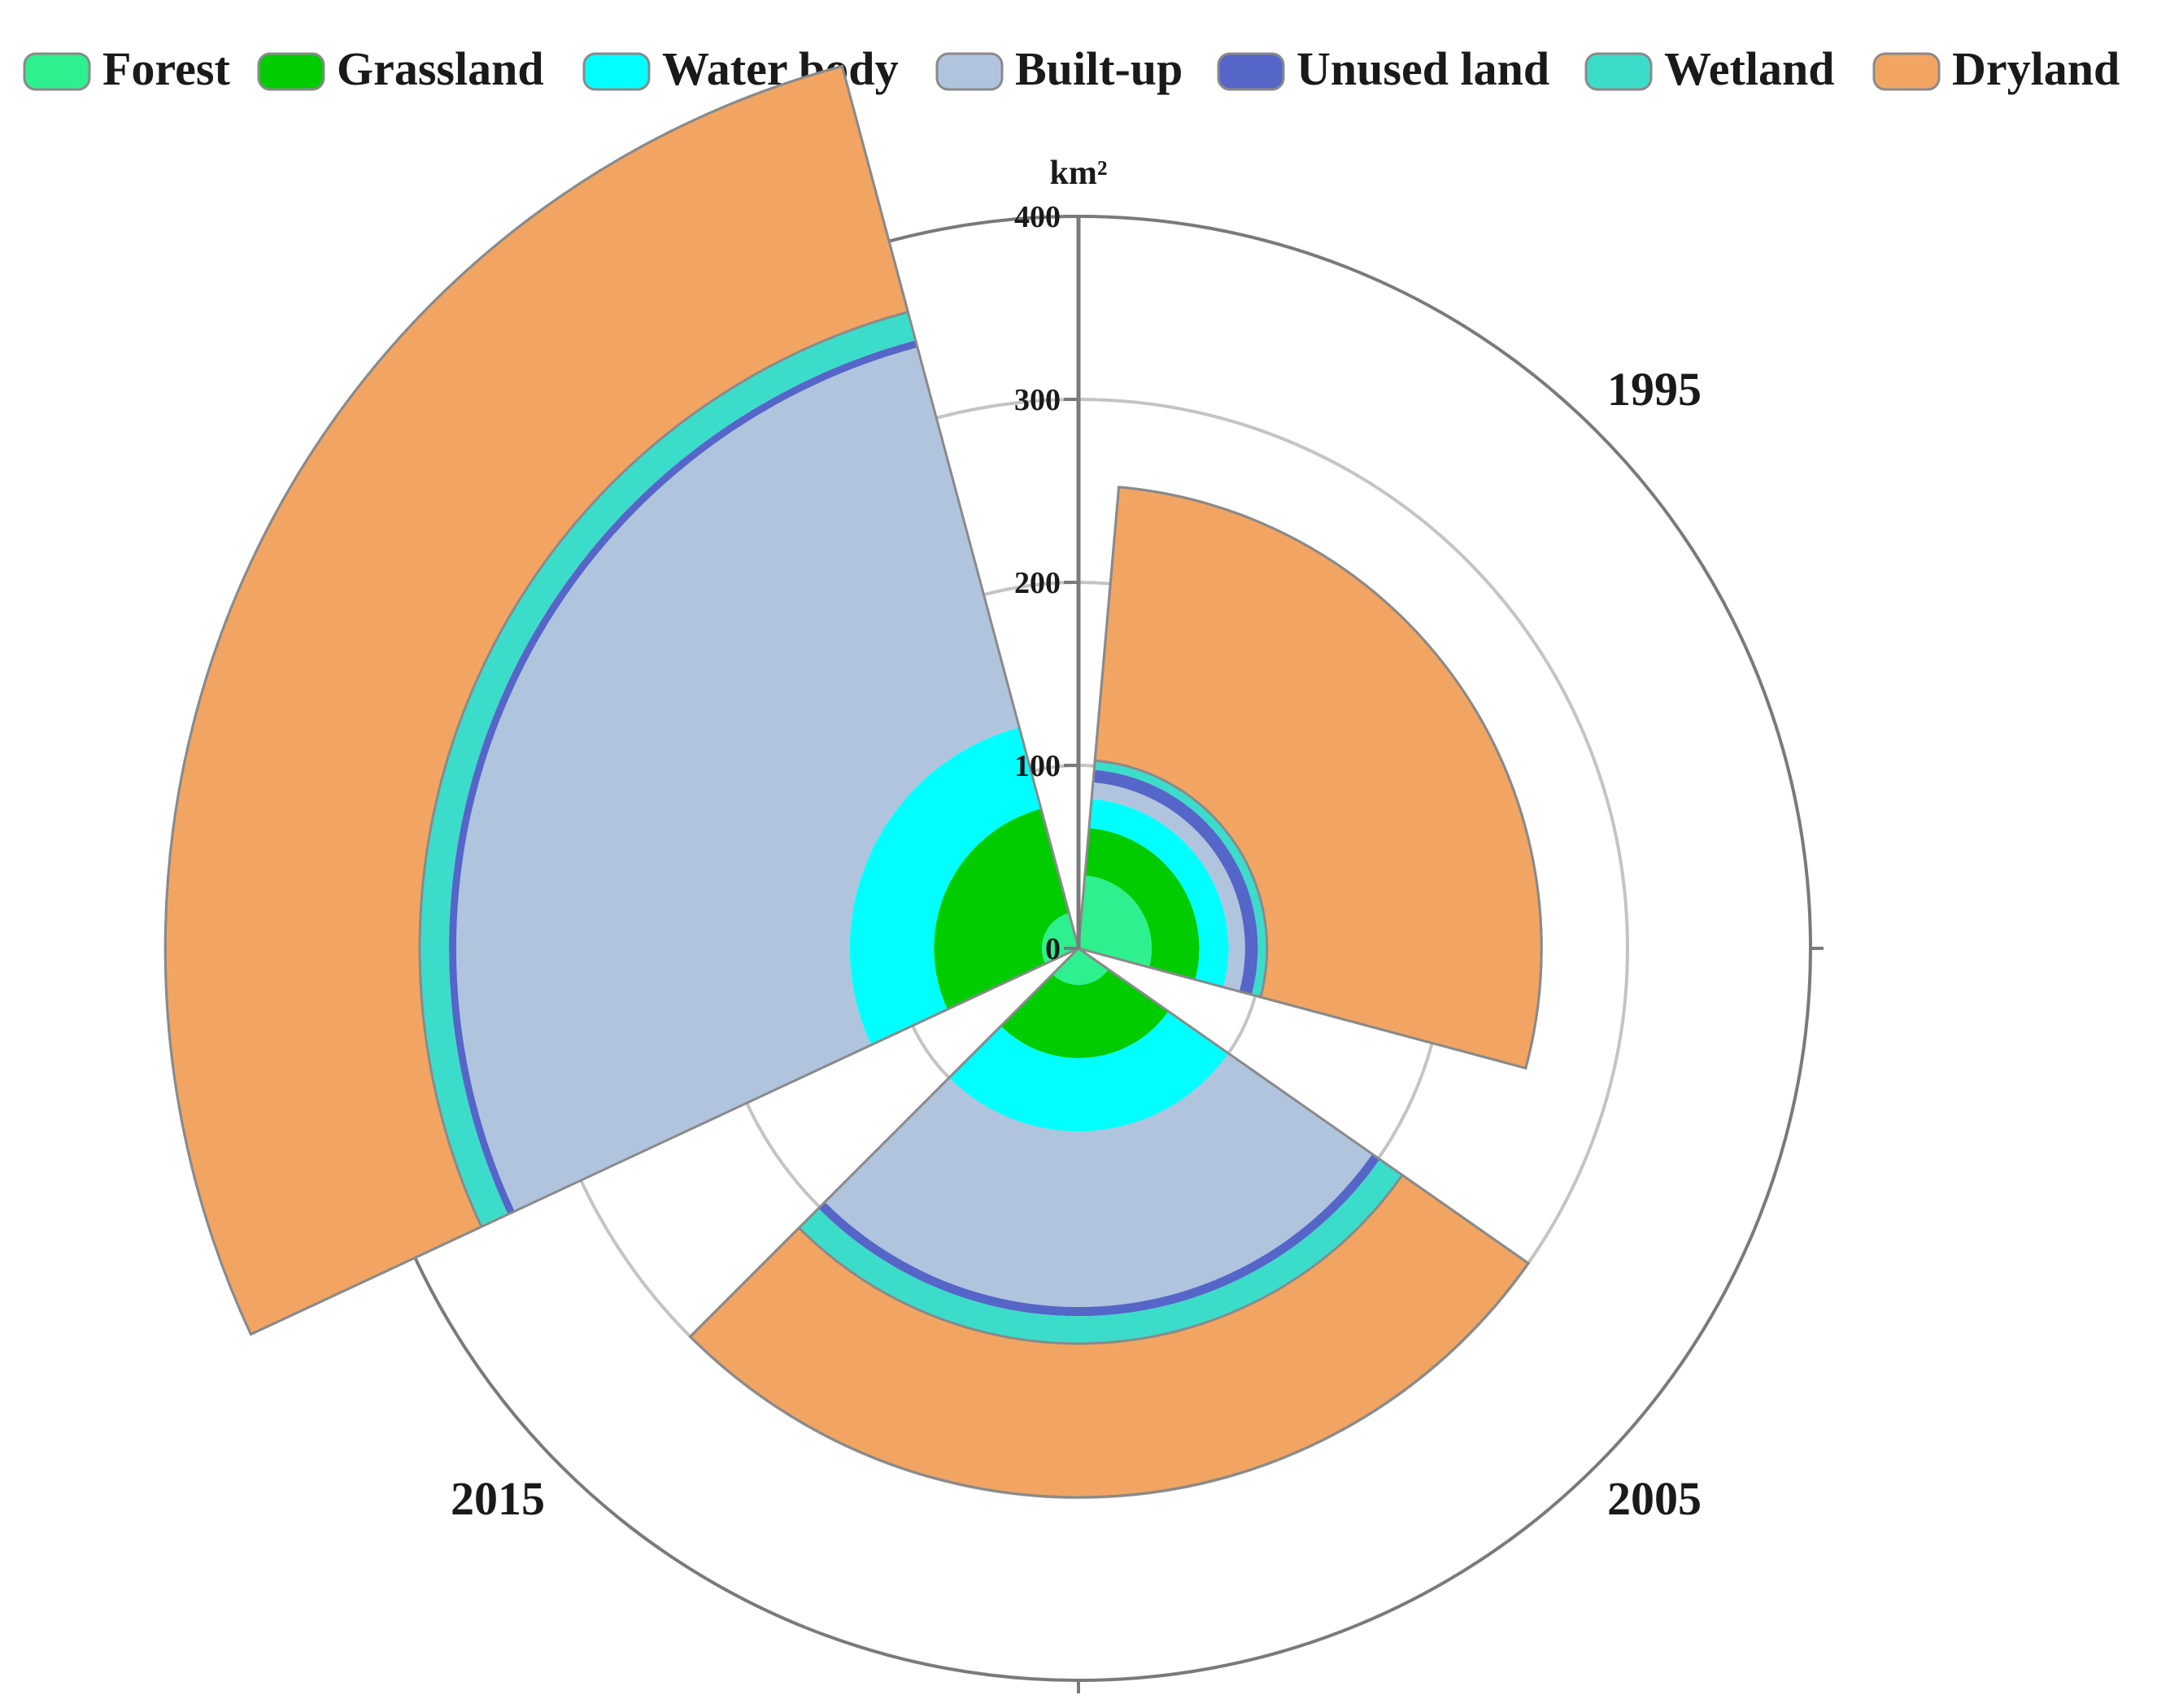 The width and height of the screenshot is (2157, 1708). What do you see at coordinates (1749, 68) in the screenshot?
I see `legend-label: Wetland` at bounding box center [1749, 68].